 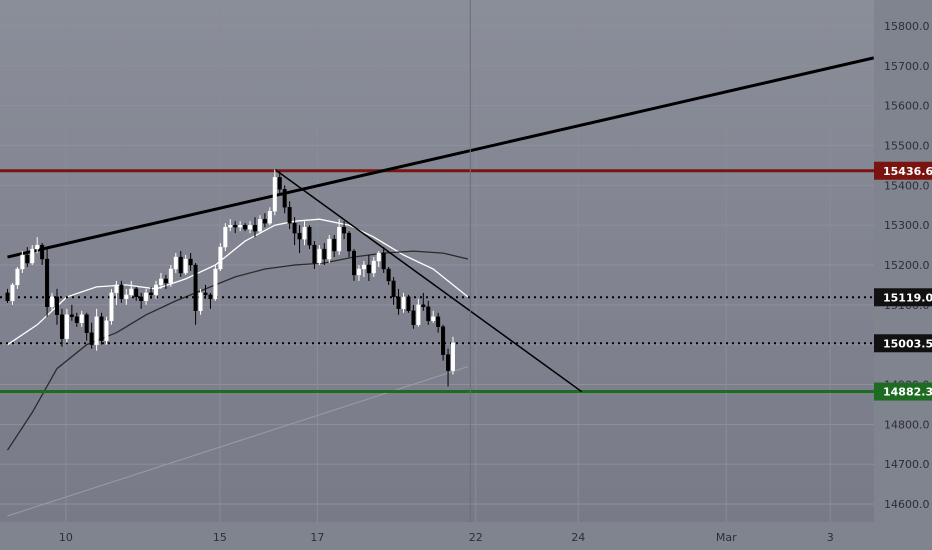 I want to click on price-tick-label: 15500.0, so click(x=907, y=146).